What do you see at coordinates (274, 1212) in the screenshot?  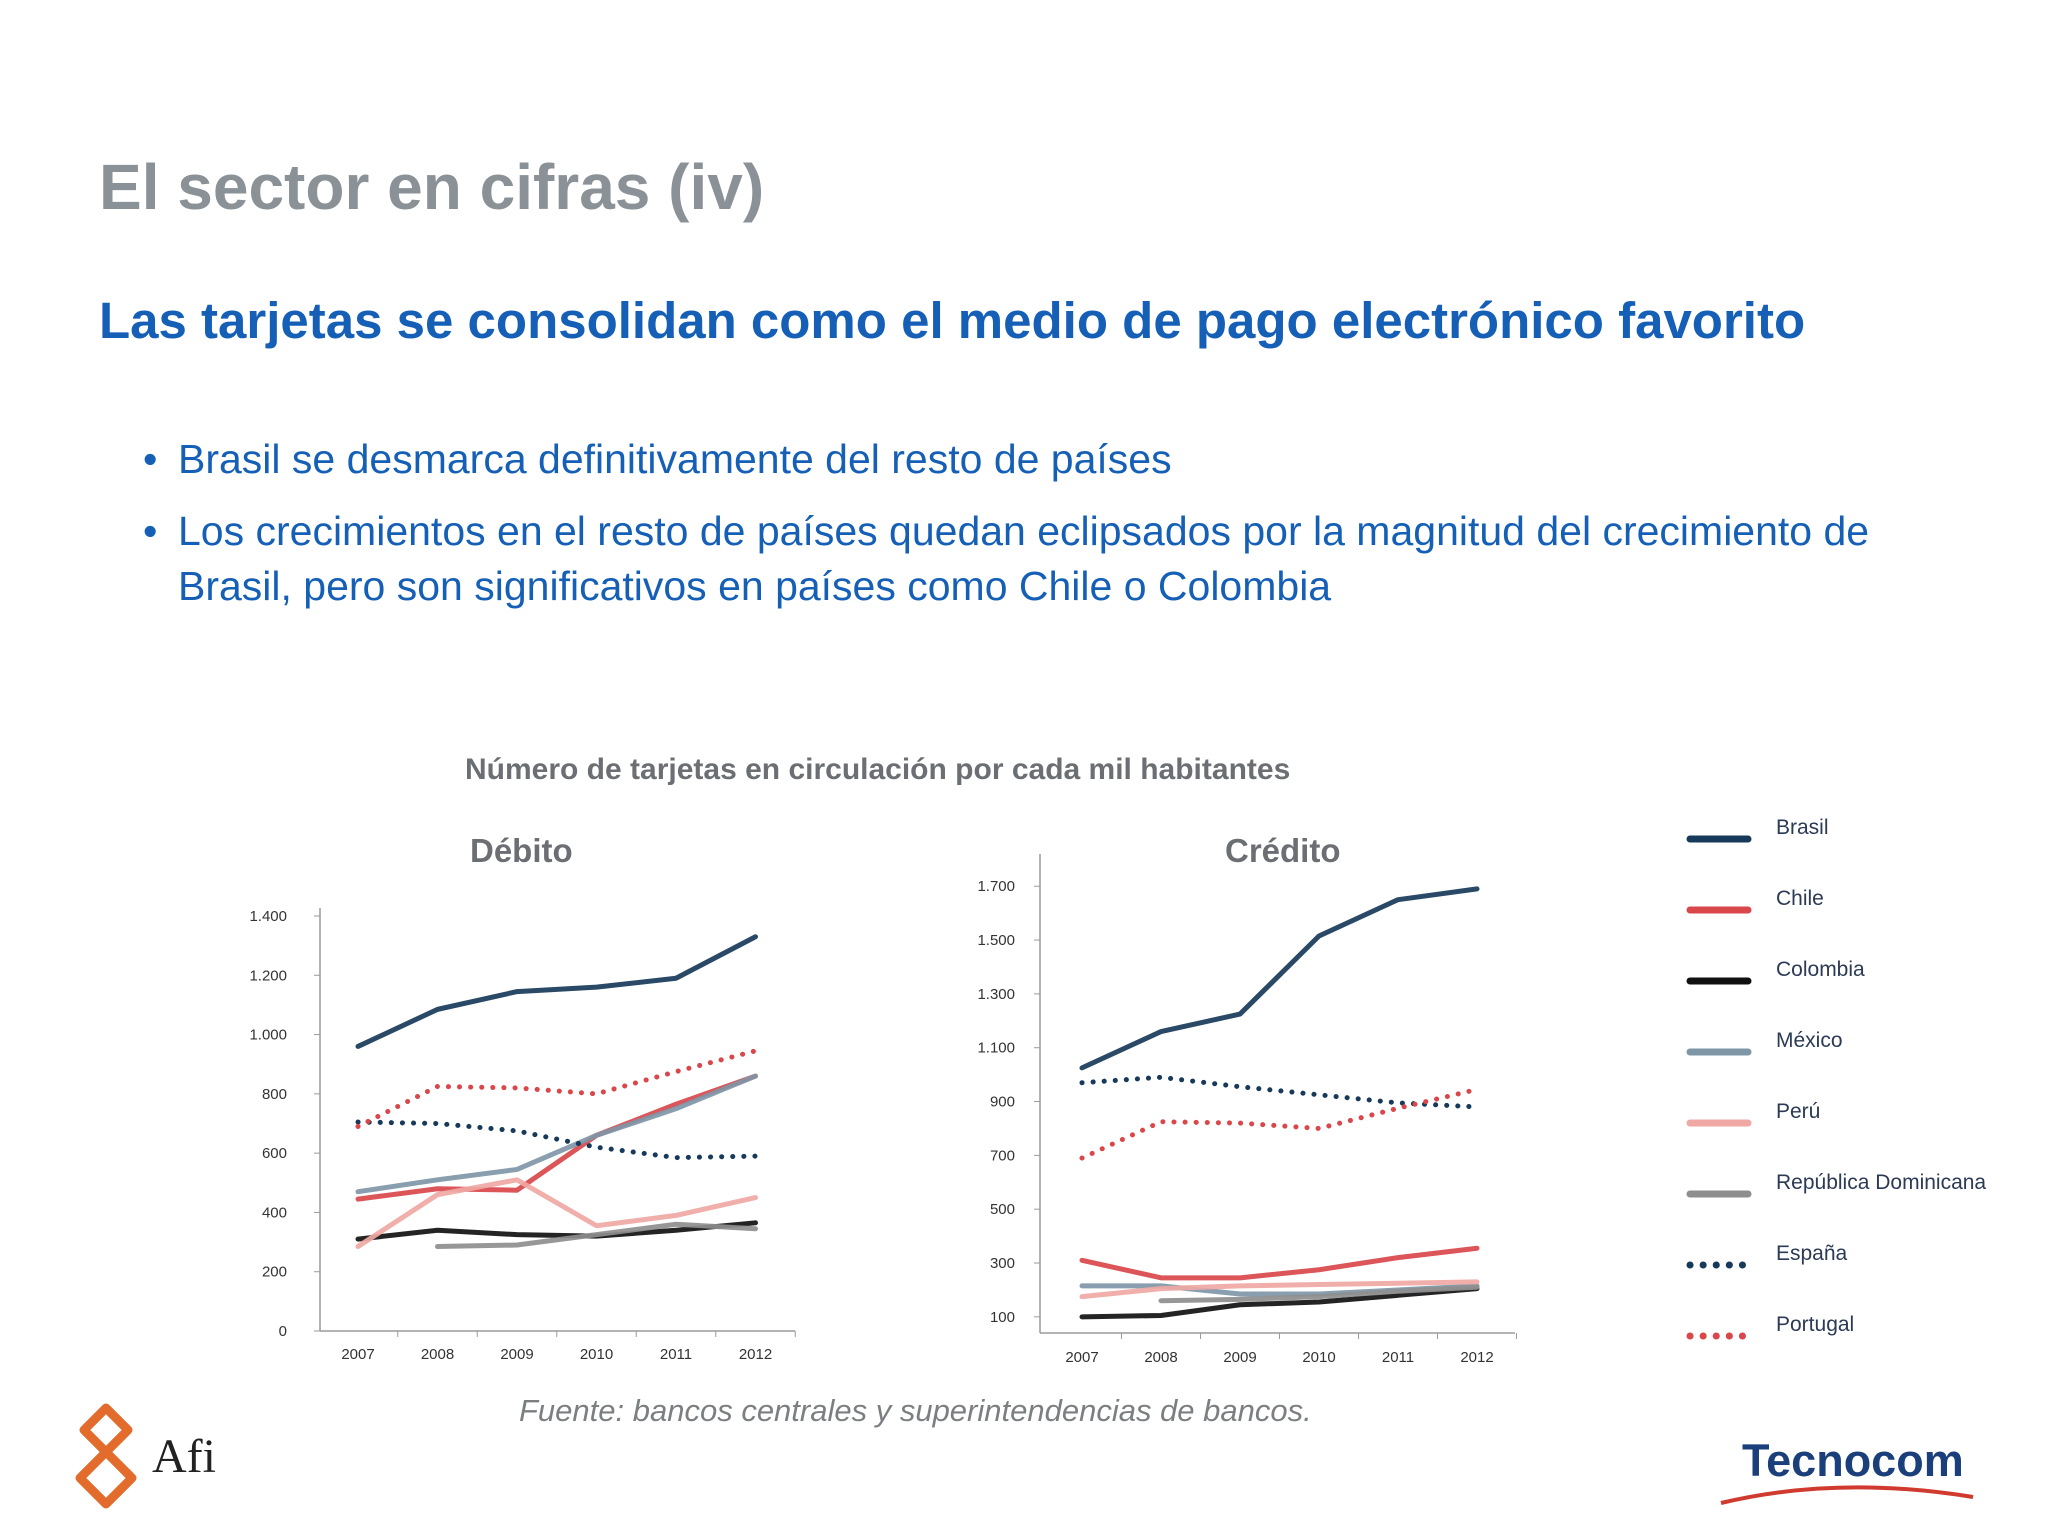 I see `y-tick-label: 400` at bounding box center [274, 1212].